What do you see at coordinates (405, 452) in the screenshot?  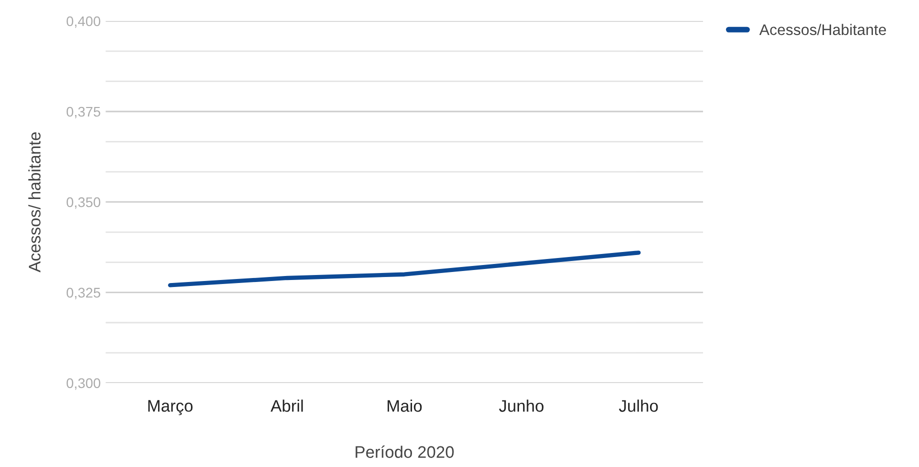 I see `x-axis-title: Período 2020` at bounding box center [405, 452].